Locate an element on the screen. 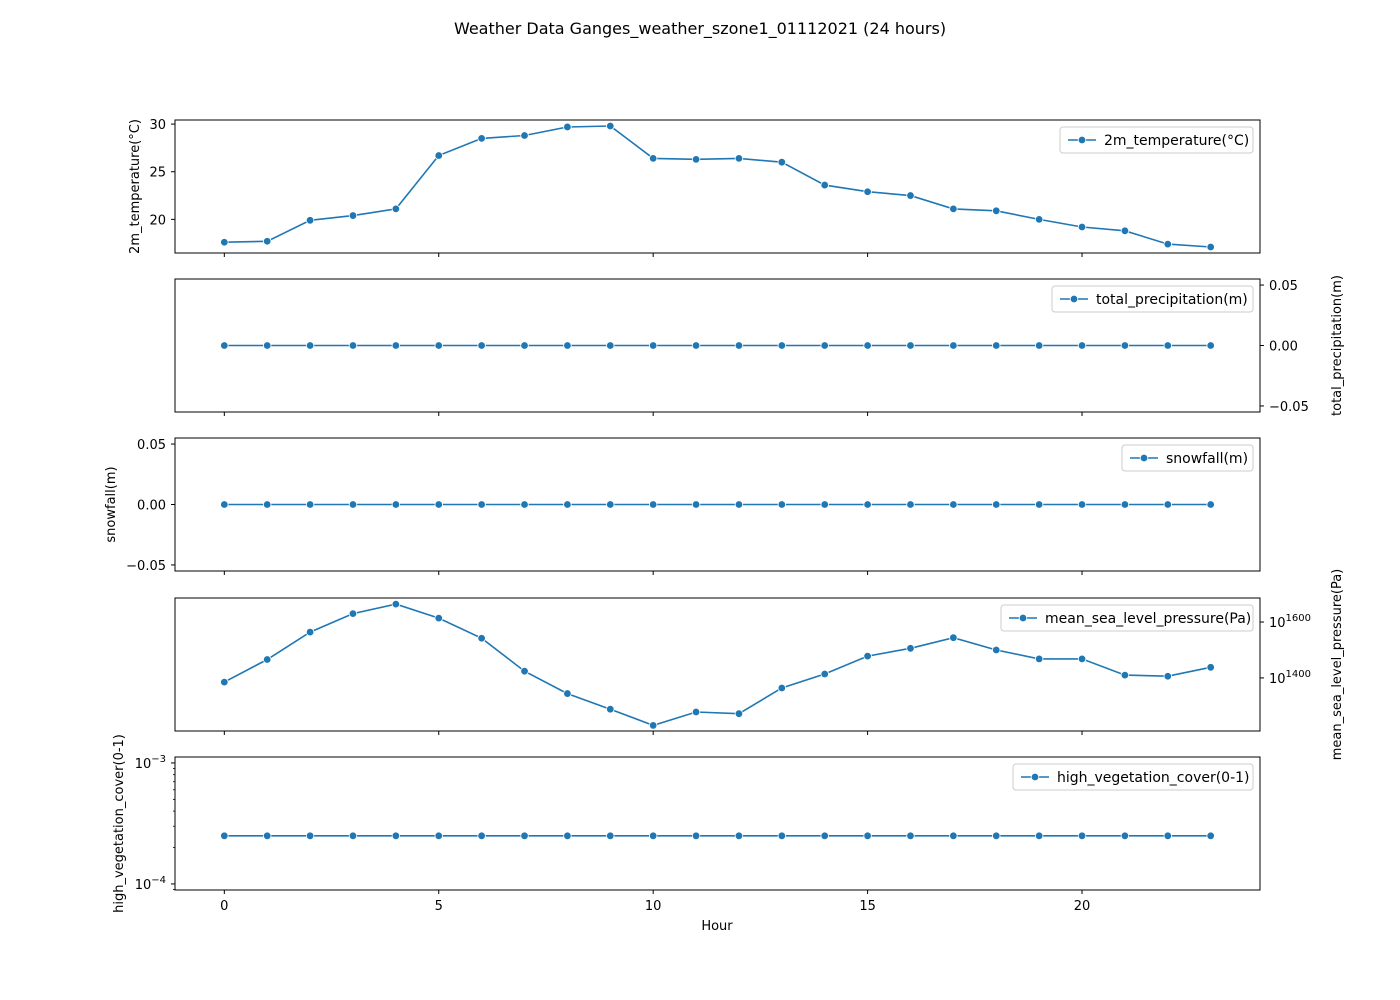 Image resolution: width=1400 pixels, height=1000 pixels. legend: mean_sea_level_pressure(Pa) is located at coordinates (1127, 618).